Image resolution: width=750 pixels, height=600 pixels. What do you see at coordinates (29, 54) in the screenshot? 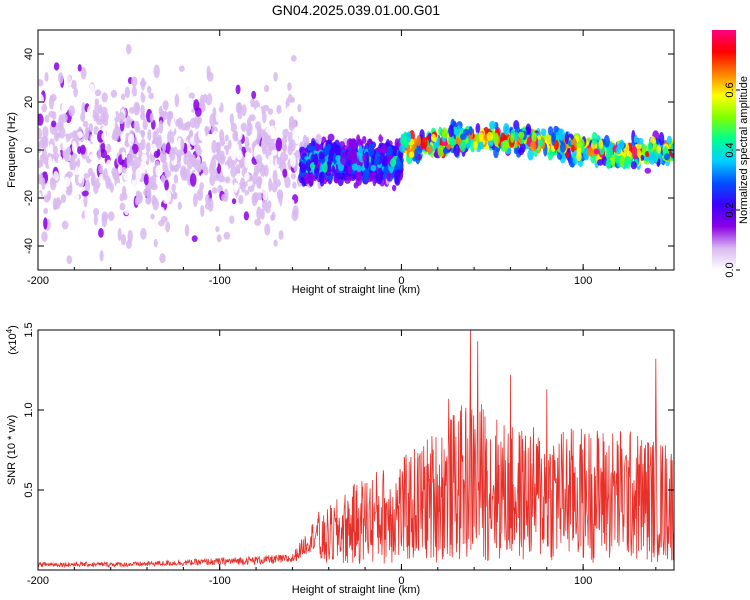
I see `y-tick-label: 40` at bounding box center [29, 54].